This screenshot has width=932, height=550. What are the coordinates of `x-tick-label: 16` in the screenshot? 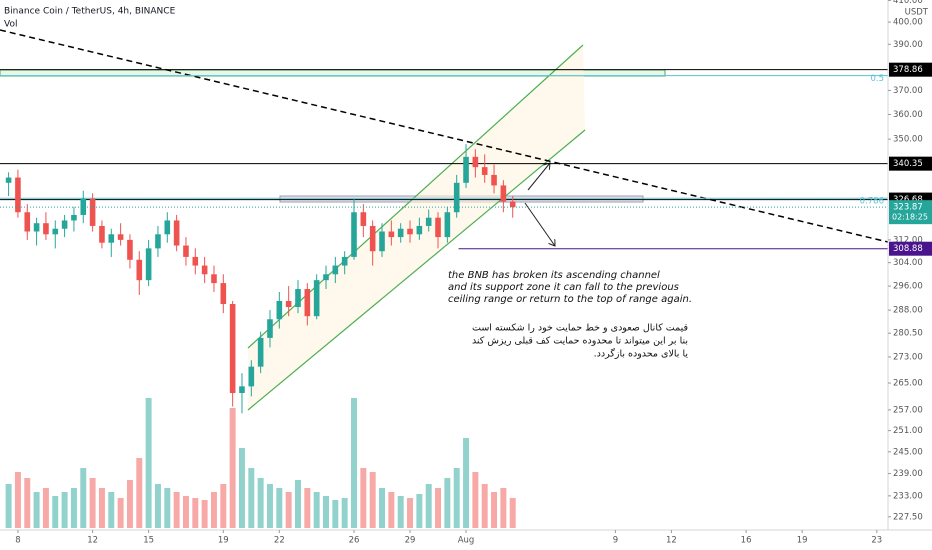 It's located at (746, 541).